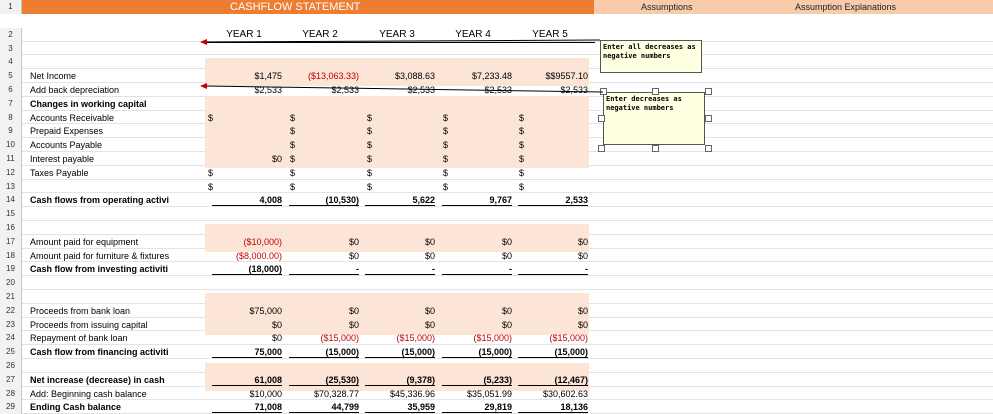 Image resolution: width=993 pixels, height=414 pixels. What do you see at coordinates (566, 76) in the screenshot?
I see `value-cell: $$9557.10` at bounding box center [566, 76].